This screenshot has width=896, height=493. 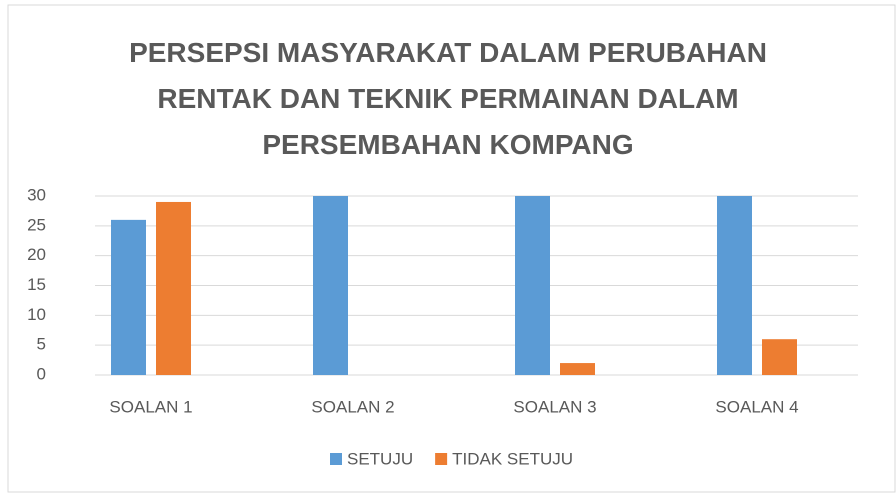 What do you see at coordinates (352, 406) in the screenshot?
I see `x-tick-label: SOALAN 2` at bounding box center [352, 406].